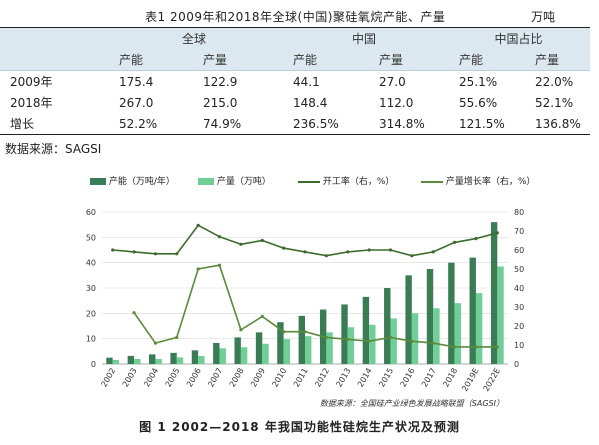  What do you see at coordinates (31, 103) in the screenshot?
I see `row-label: 2018年` at bounding box center [31, 103].